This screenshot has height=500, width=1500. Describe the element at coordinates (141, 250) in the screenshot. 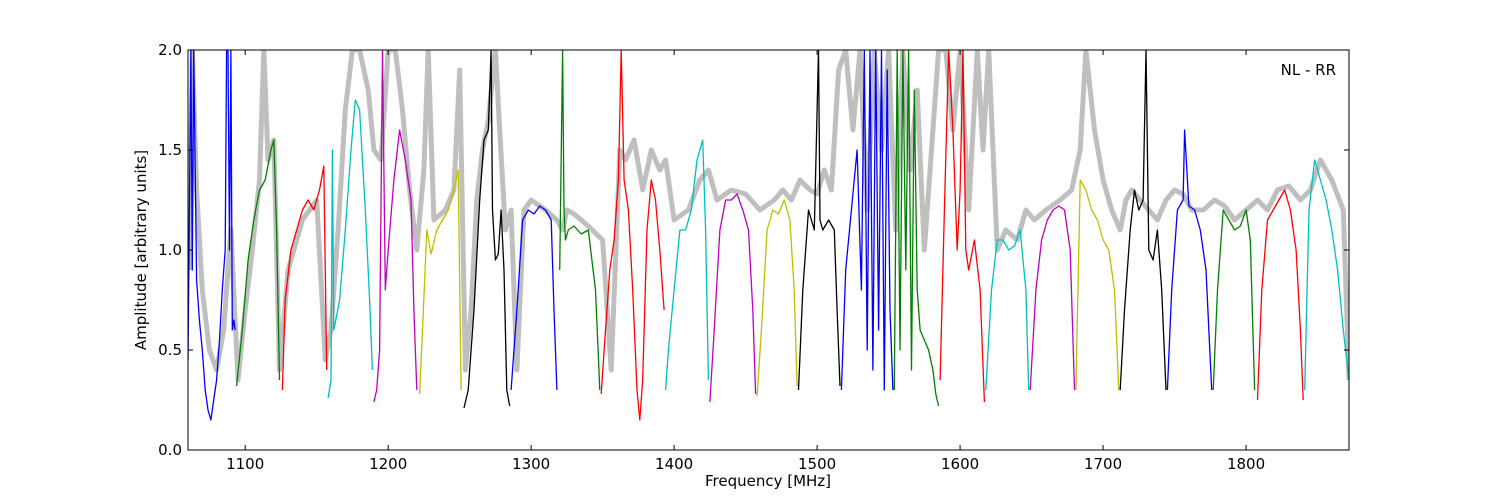

I see `y-axis-label: Amplitude [arbitrary units]` at that location.